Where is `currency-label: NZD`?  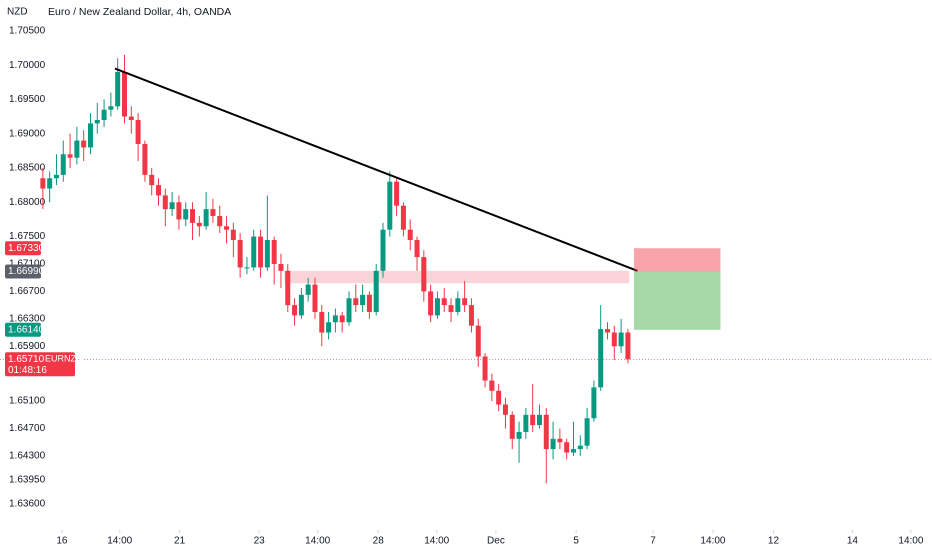 currency-label: NZD is located at coordinates (17, 12).